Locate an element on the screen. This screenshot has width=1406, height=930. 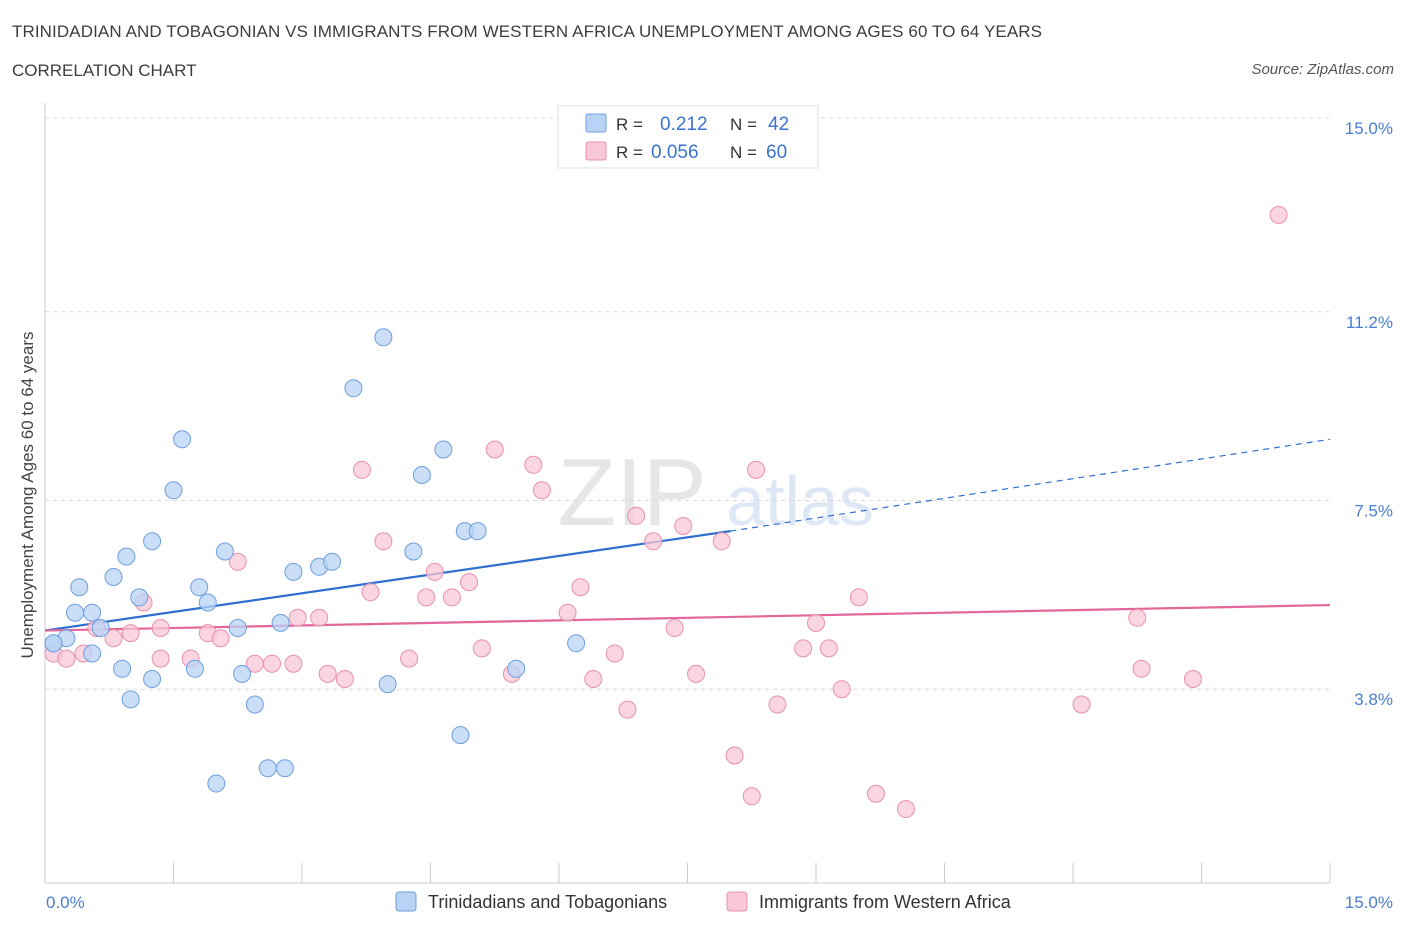
legend-n-label-2: N = is located at coordinates (743, 152).